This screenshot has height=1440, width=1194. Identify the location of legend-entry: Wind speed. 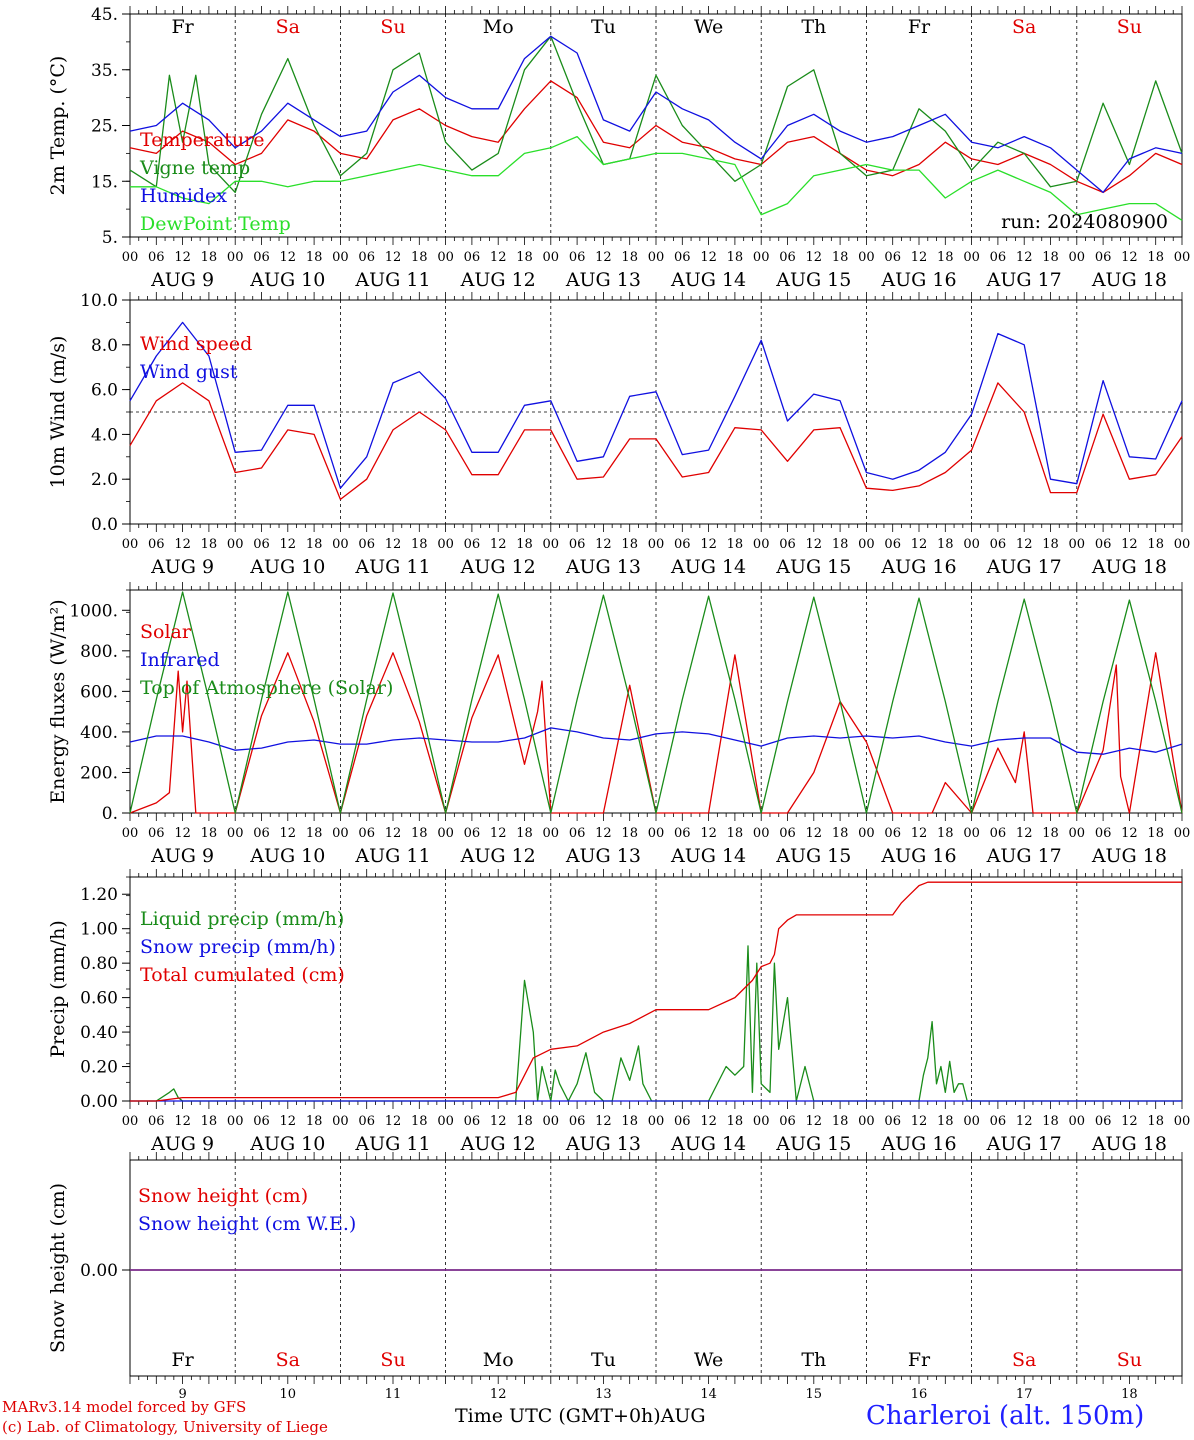
(196, 344).